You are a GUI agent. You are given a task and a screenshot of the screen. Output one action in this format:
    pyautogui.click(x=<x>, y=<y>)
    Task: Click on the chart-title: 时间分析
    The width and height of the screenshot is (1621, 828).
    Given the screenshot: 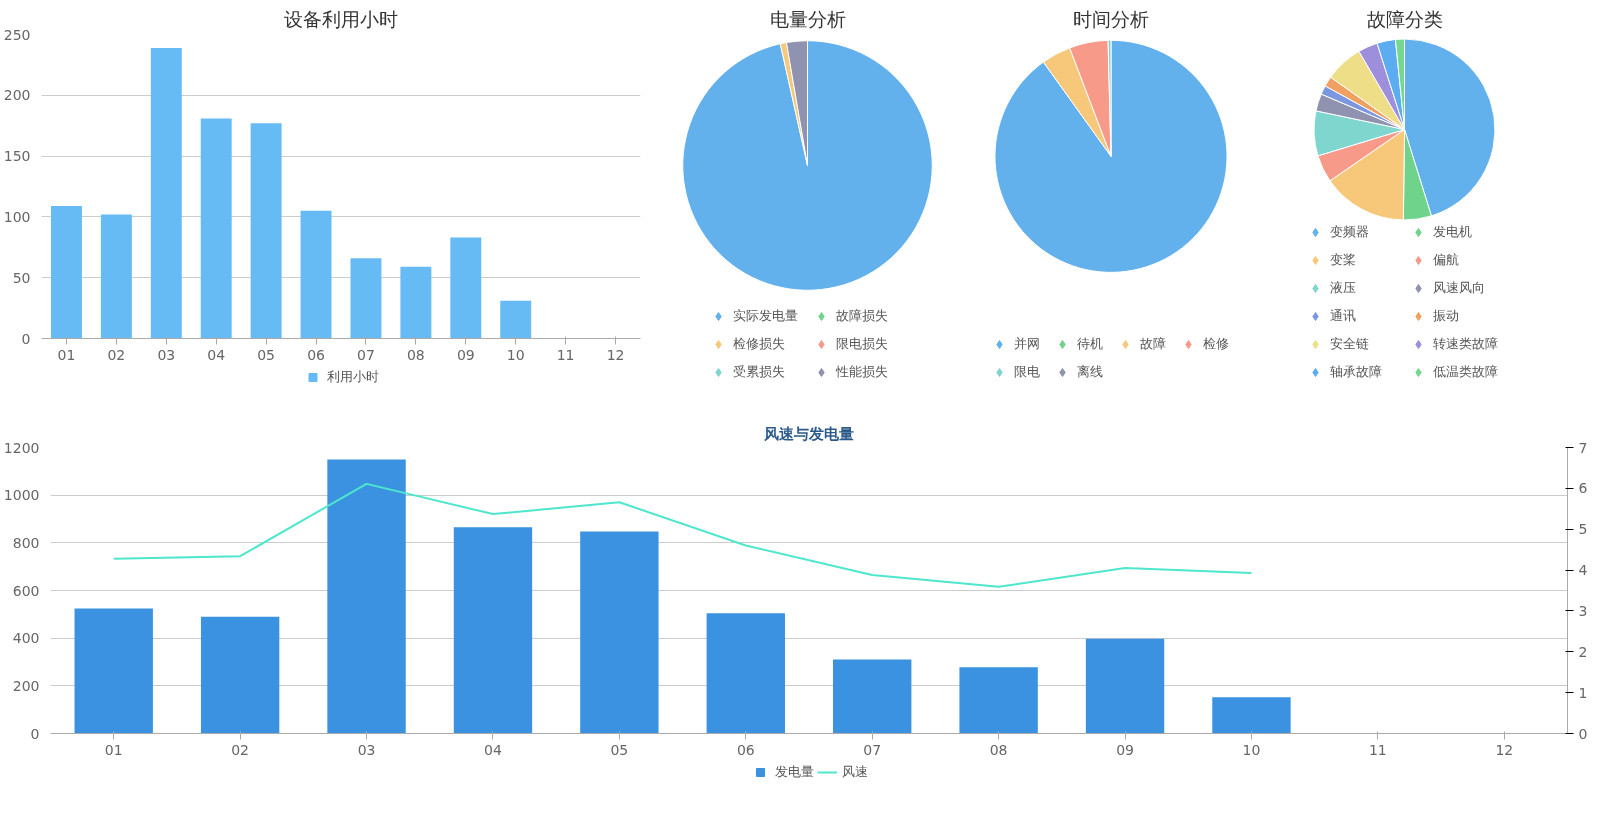 What is the action you would take?
    pyautogui.click(x=1111, y=18)
    